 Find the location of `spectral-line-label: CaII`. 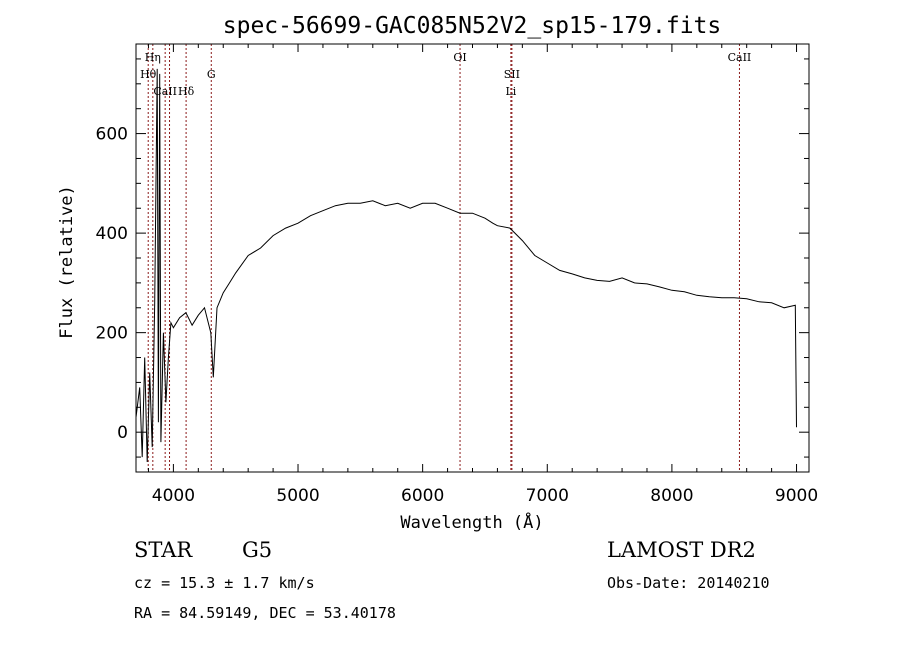

spectral-line-label: CaII is located at coordinates (740, 57).